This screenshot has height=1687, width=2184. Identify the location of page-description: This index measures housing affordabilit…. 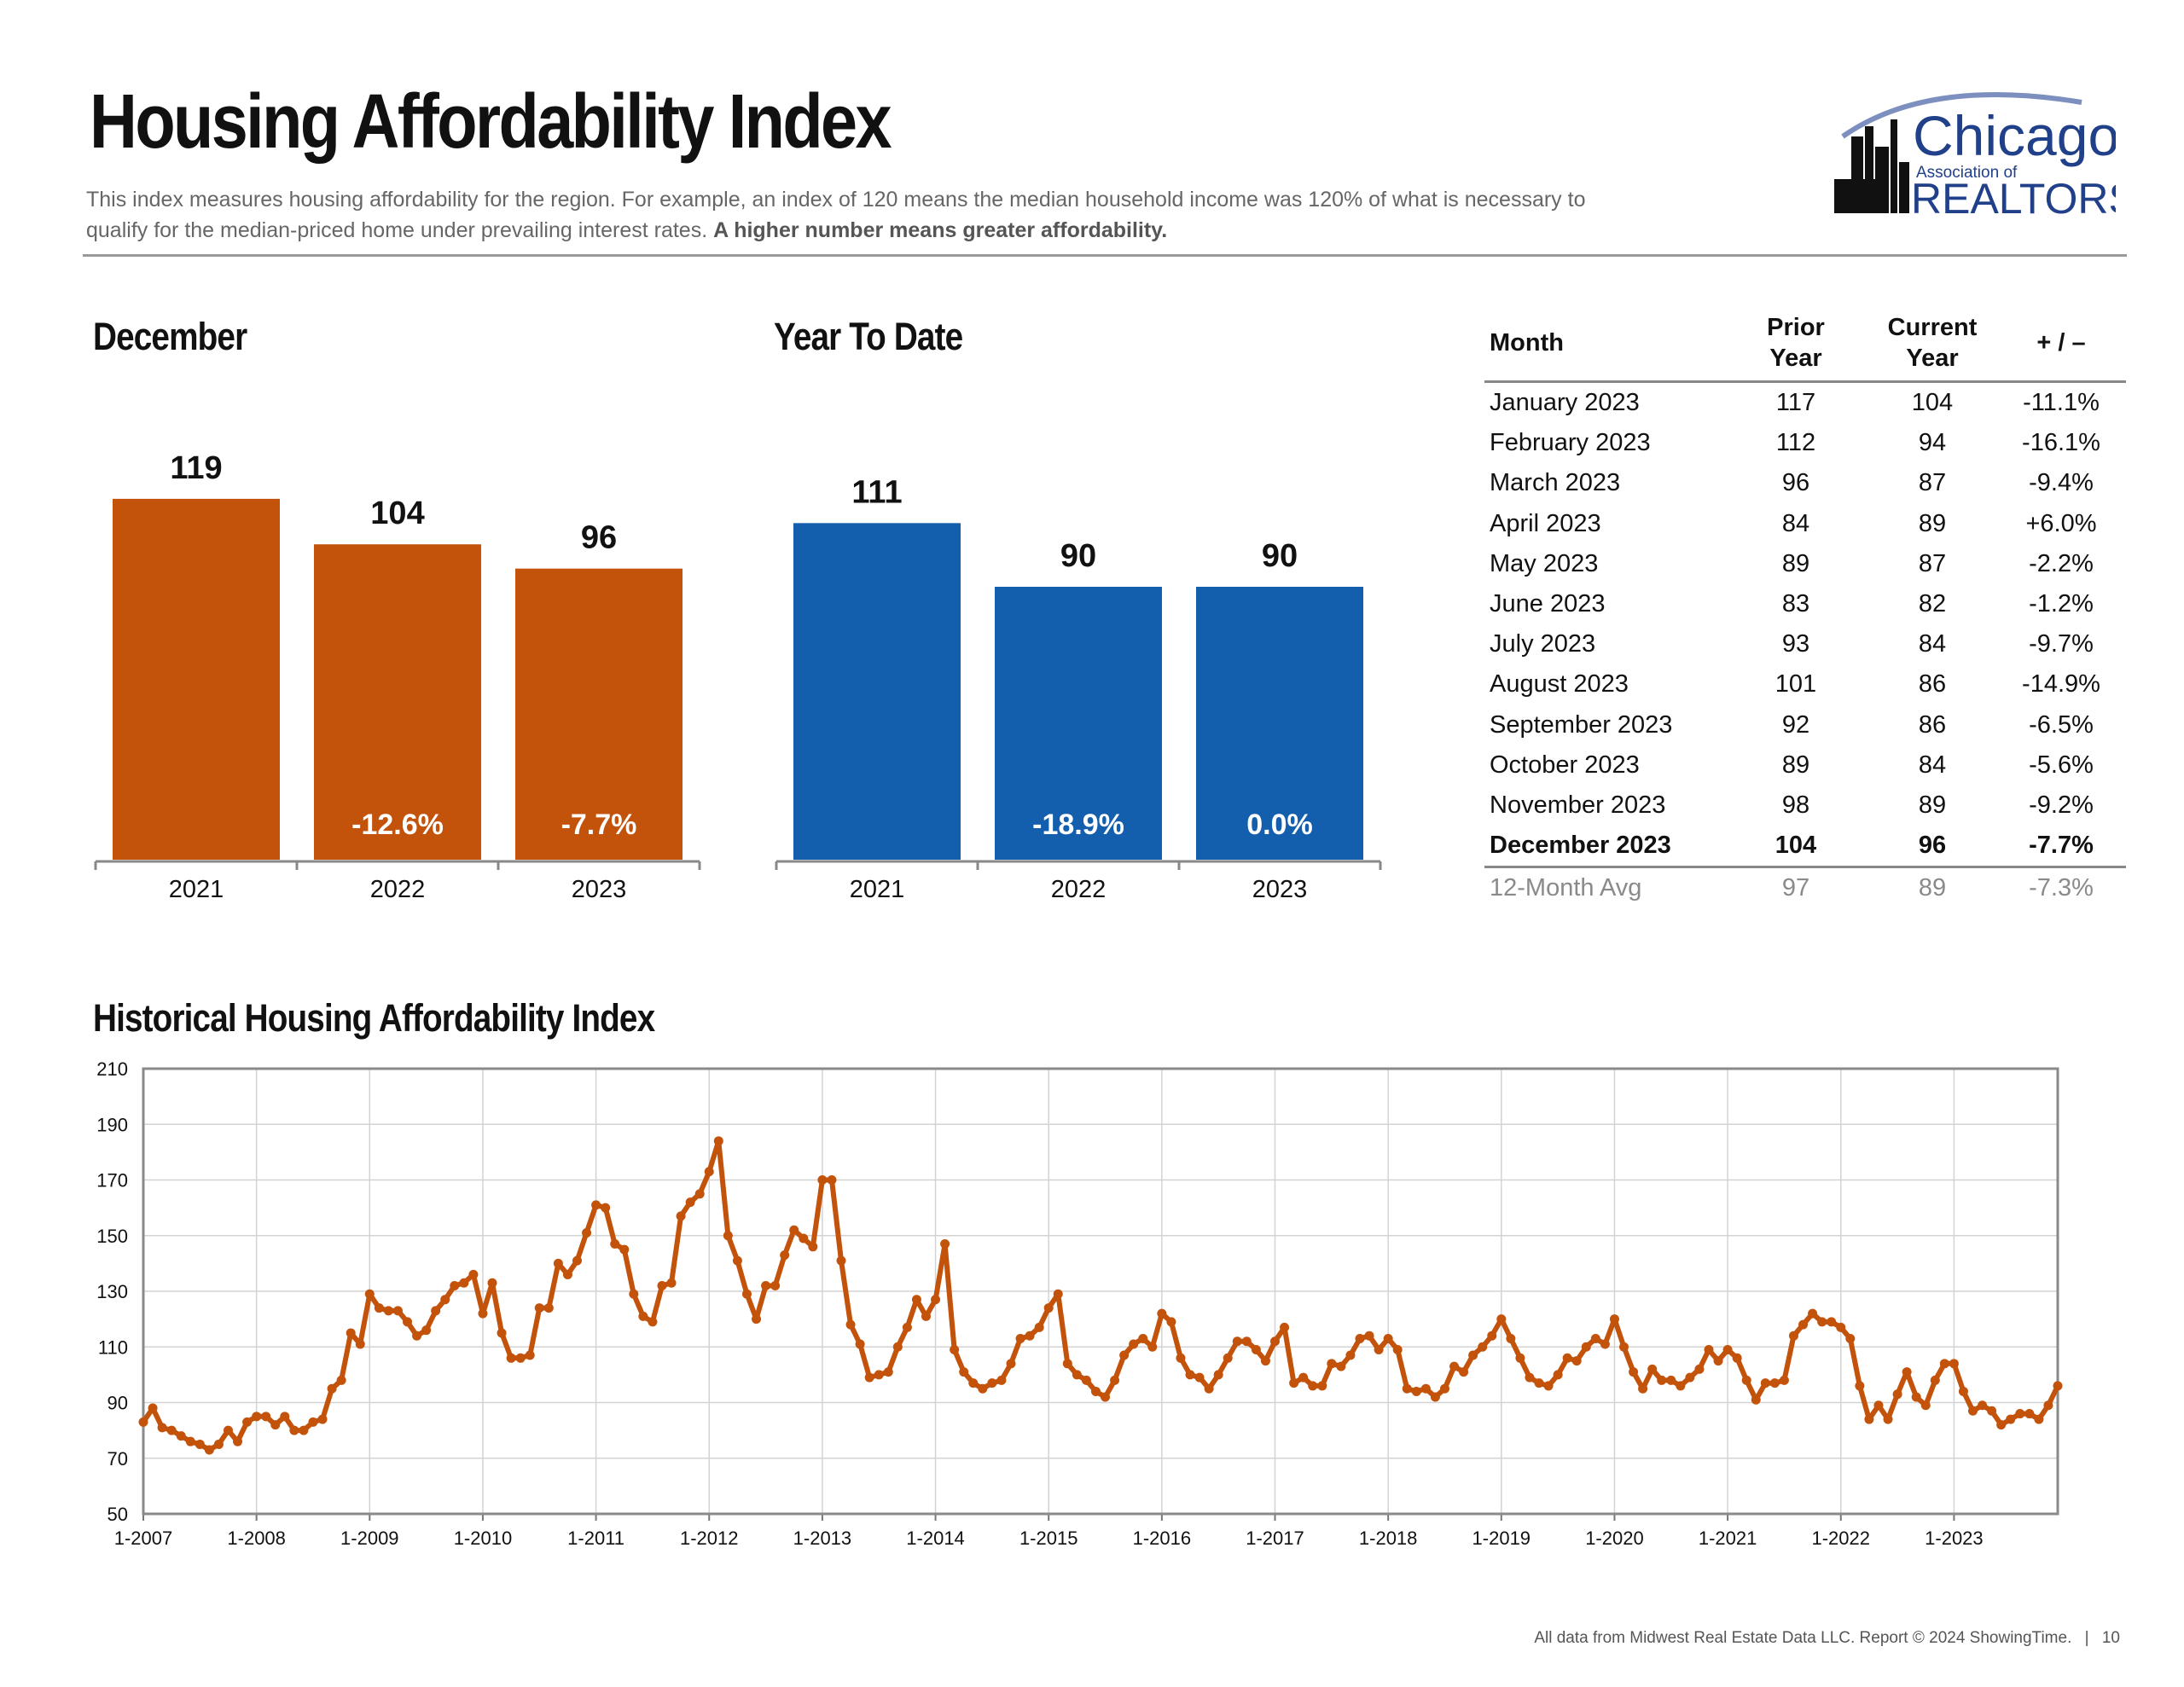
(837, 215).